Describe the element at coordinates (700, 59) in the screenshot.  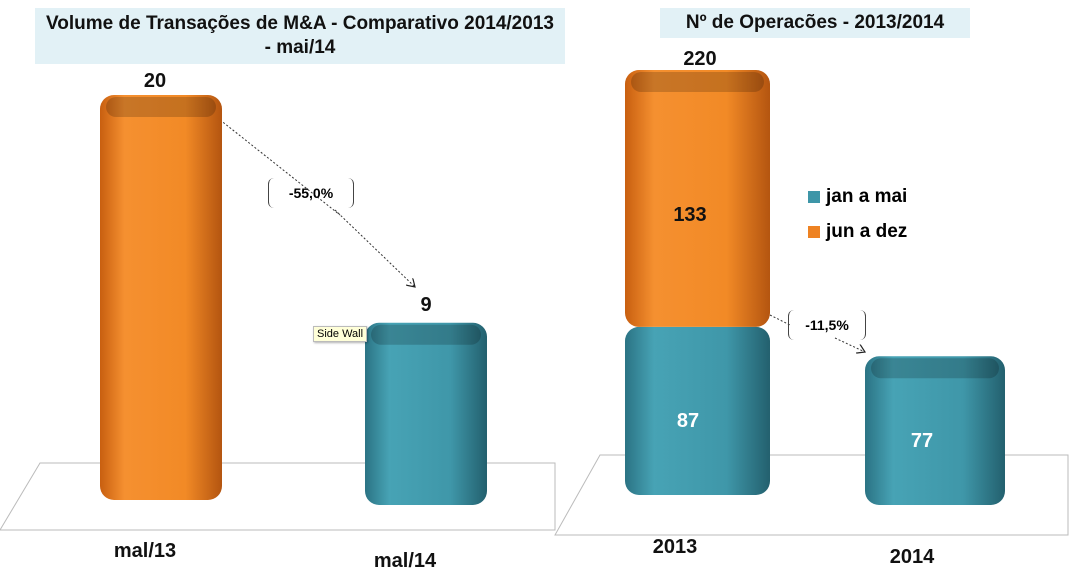
I see `total-label-2013: 220` at that location.